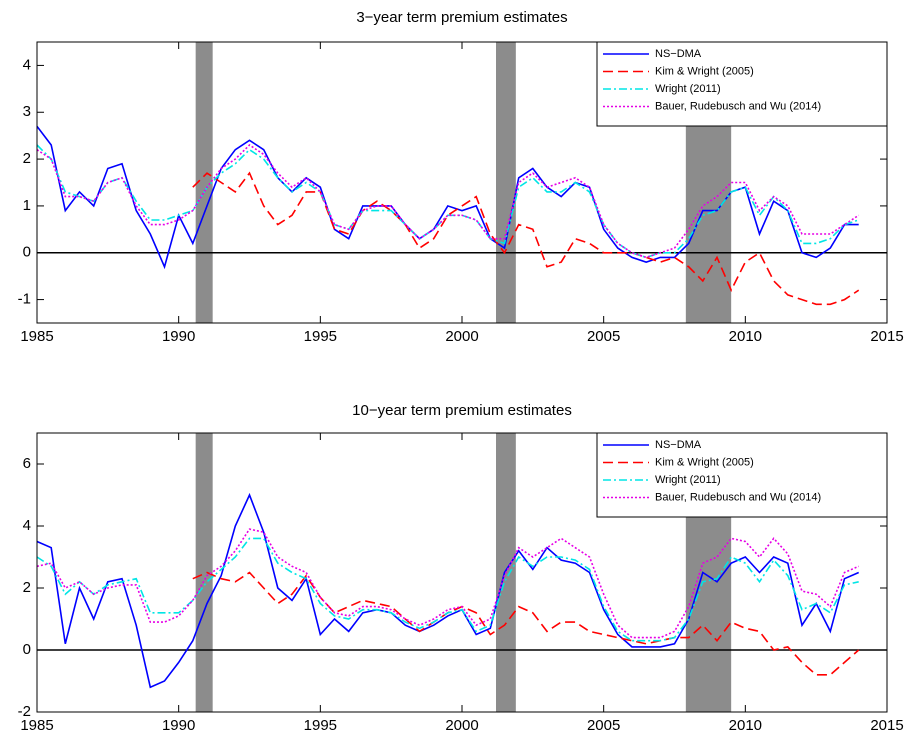 The image size is (912, 743). I want to click on y-tick-label: -1, so click(24, 299).